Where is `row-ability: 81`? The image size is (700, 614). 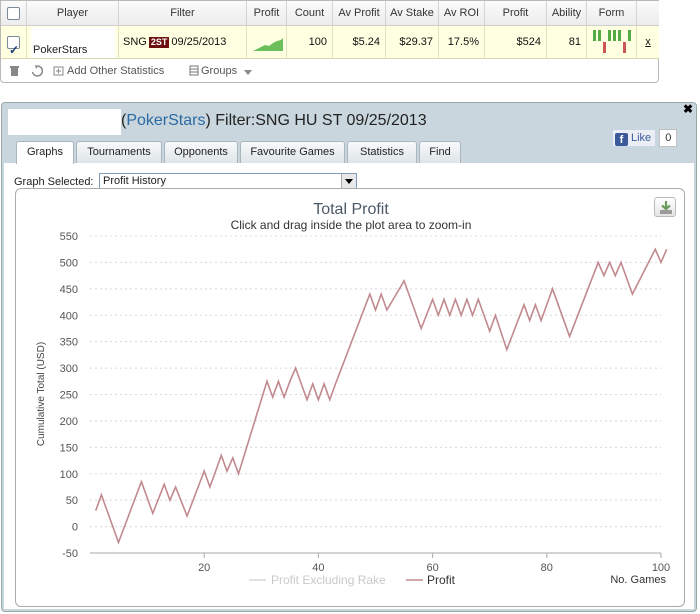
row-ability: 81 is located at coordinates (567, 42).